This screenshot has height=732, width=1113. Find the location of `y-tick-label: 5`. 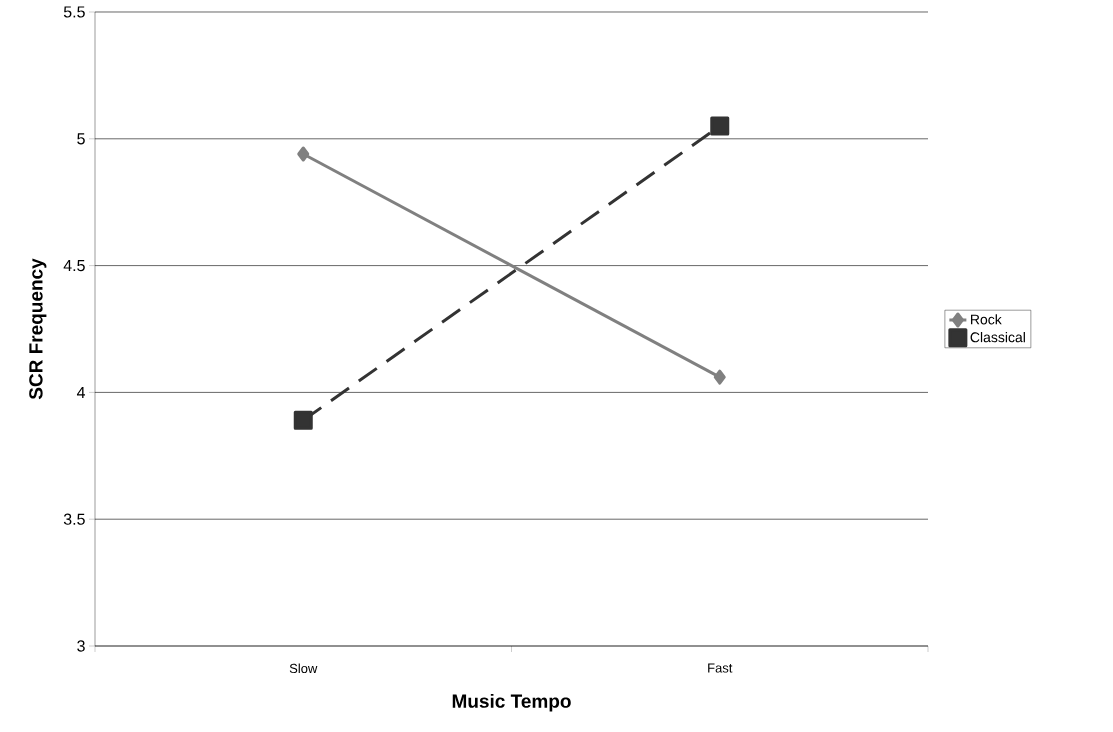

y-tick-label: 5 is located at coordinates (81, 139).